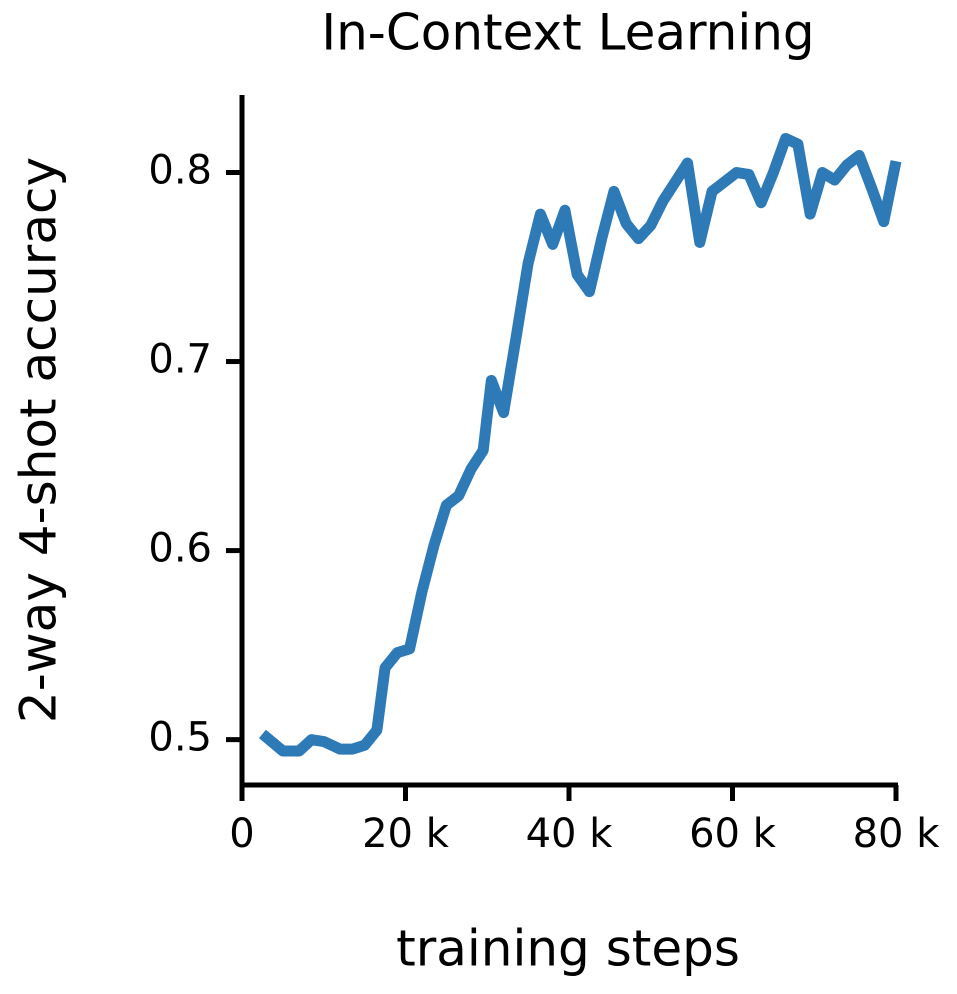 The width and height of the screenshot is (957, 994). Describe the element at coordinates (241, 834) in the screenshot. I see `x-tick-label: 0` at that location.